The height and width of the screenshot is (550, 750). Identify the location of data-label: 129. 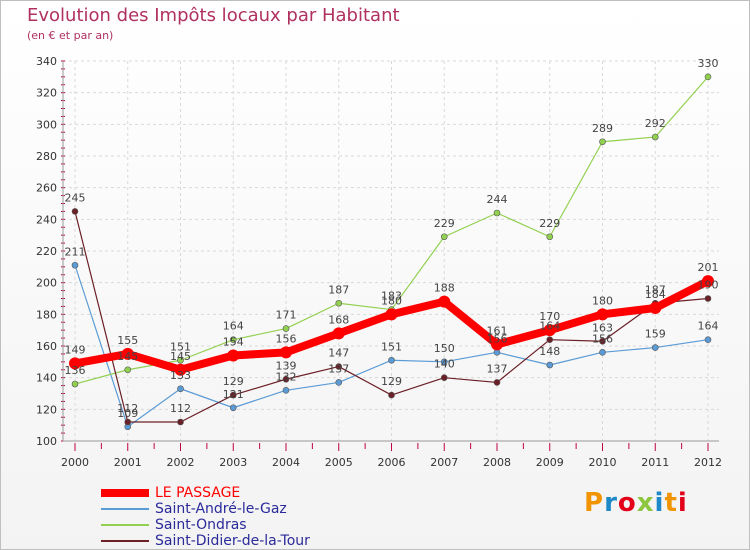
(391, 381).